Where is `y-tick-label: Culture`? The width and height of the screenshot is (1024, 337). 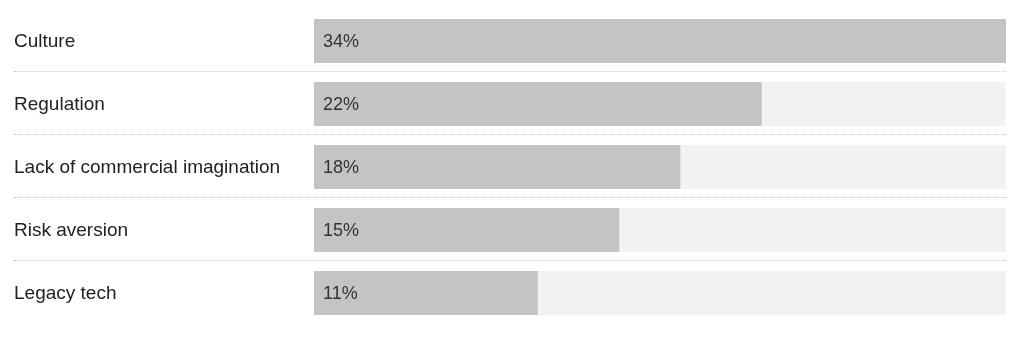 y-tick-label: Culture is located at coordinates (45, 41).